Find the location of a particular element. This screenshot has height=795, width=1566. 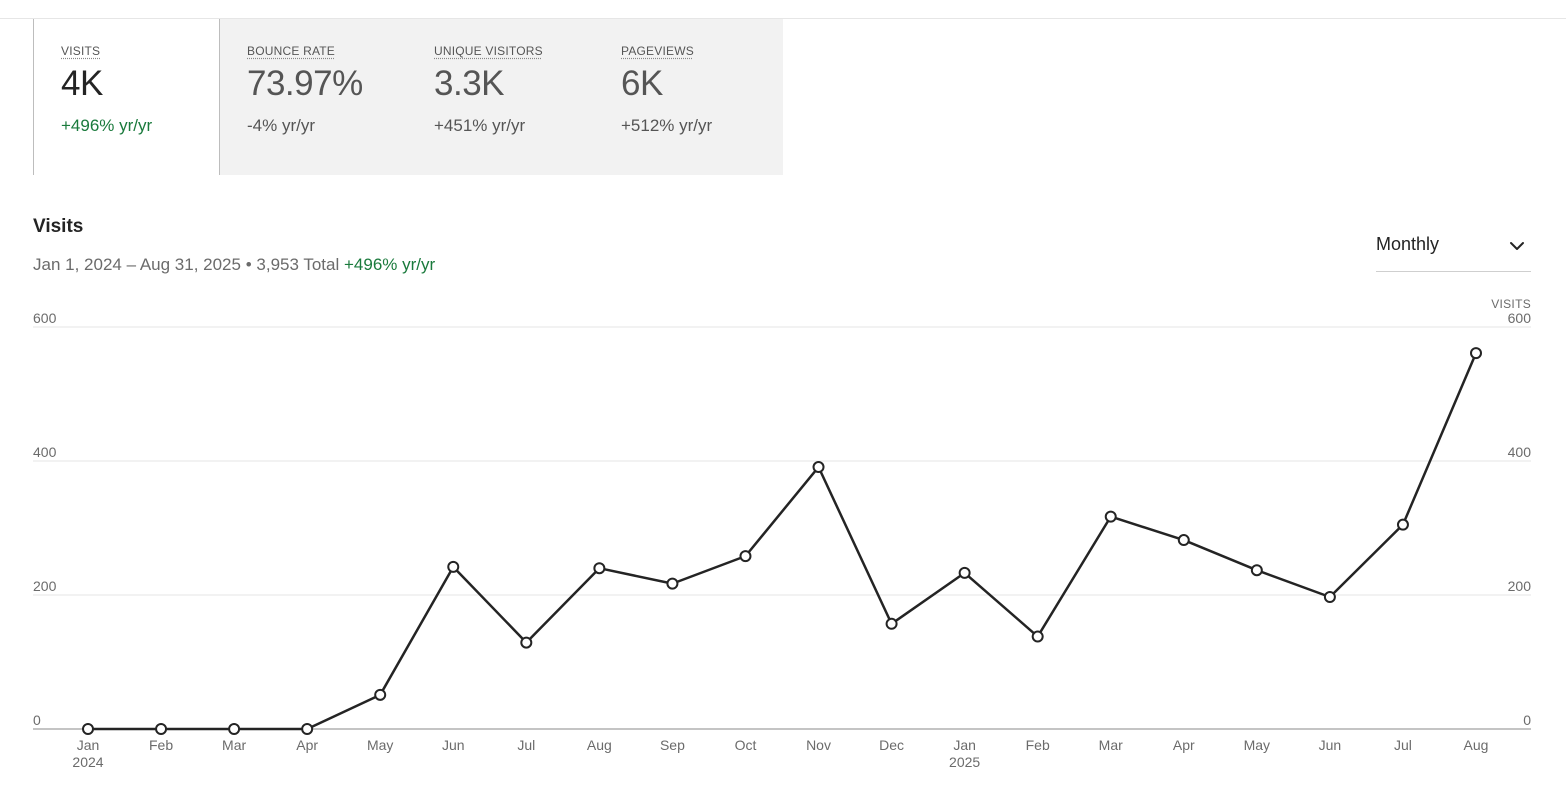

stat-change: +512% yr/yr is located at coordinates (667, 125).